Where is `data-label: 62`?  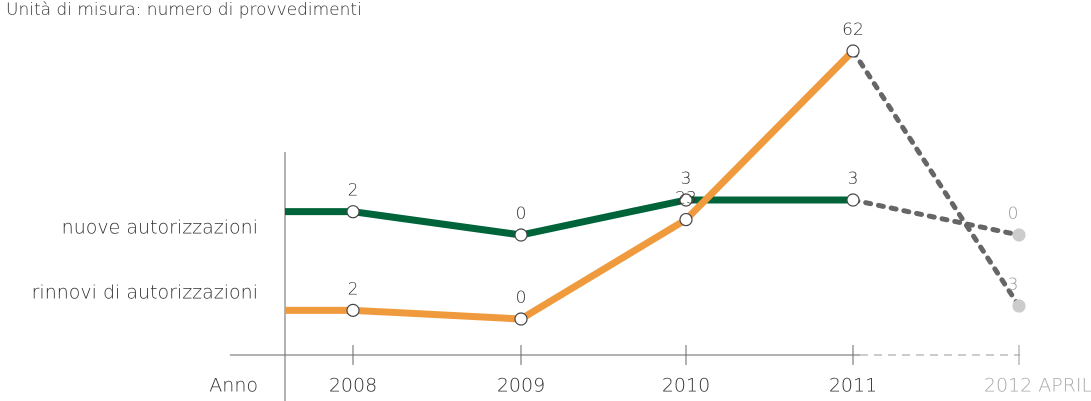
data-label: 62 is located at coordinates (853, 30).